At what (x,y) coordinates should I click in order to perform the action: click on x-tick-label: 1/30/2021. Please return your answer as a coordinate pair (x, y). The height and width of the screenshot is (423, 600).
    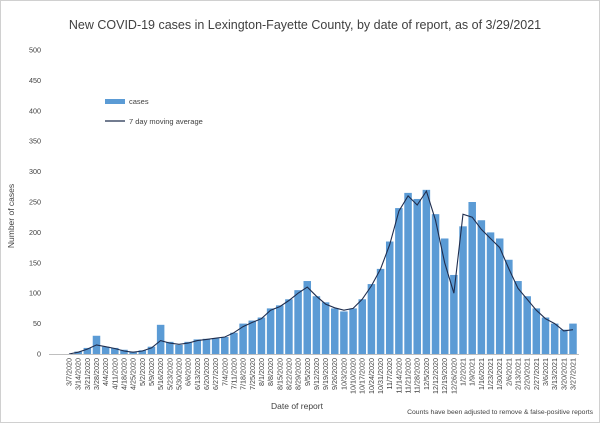
    Looking at the image, I should click on (499, 374).